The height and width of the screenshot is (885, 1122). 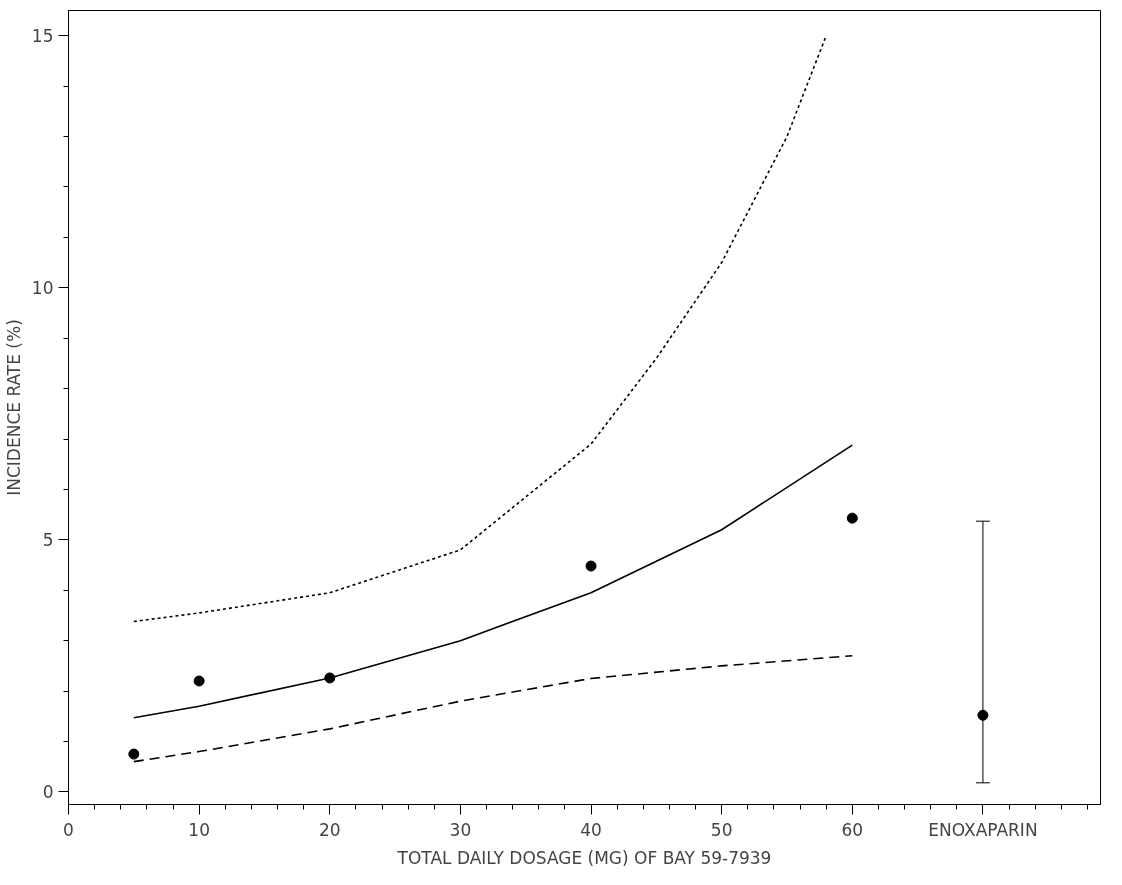 I want to click on x-tick-label: 10, so click(x=199, y=829).